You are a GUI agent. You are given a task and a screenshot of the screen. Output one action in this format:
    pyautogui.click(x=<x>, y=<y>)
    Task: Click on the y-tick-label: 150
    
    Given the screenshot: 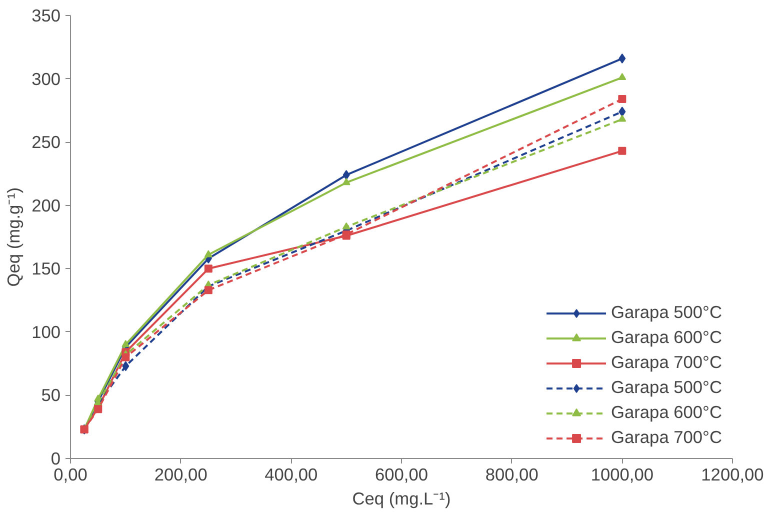 What is the action you would take?
    pyautogui.click(x=46, y=268)
    